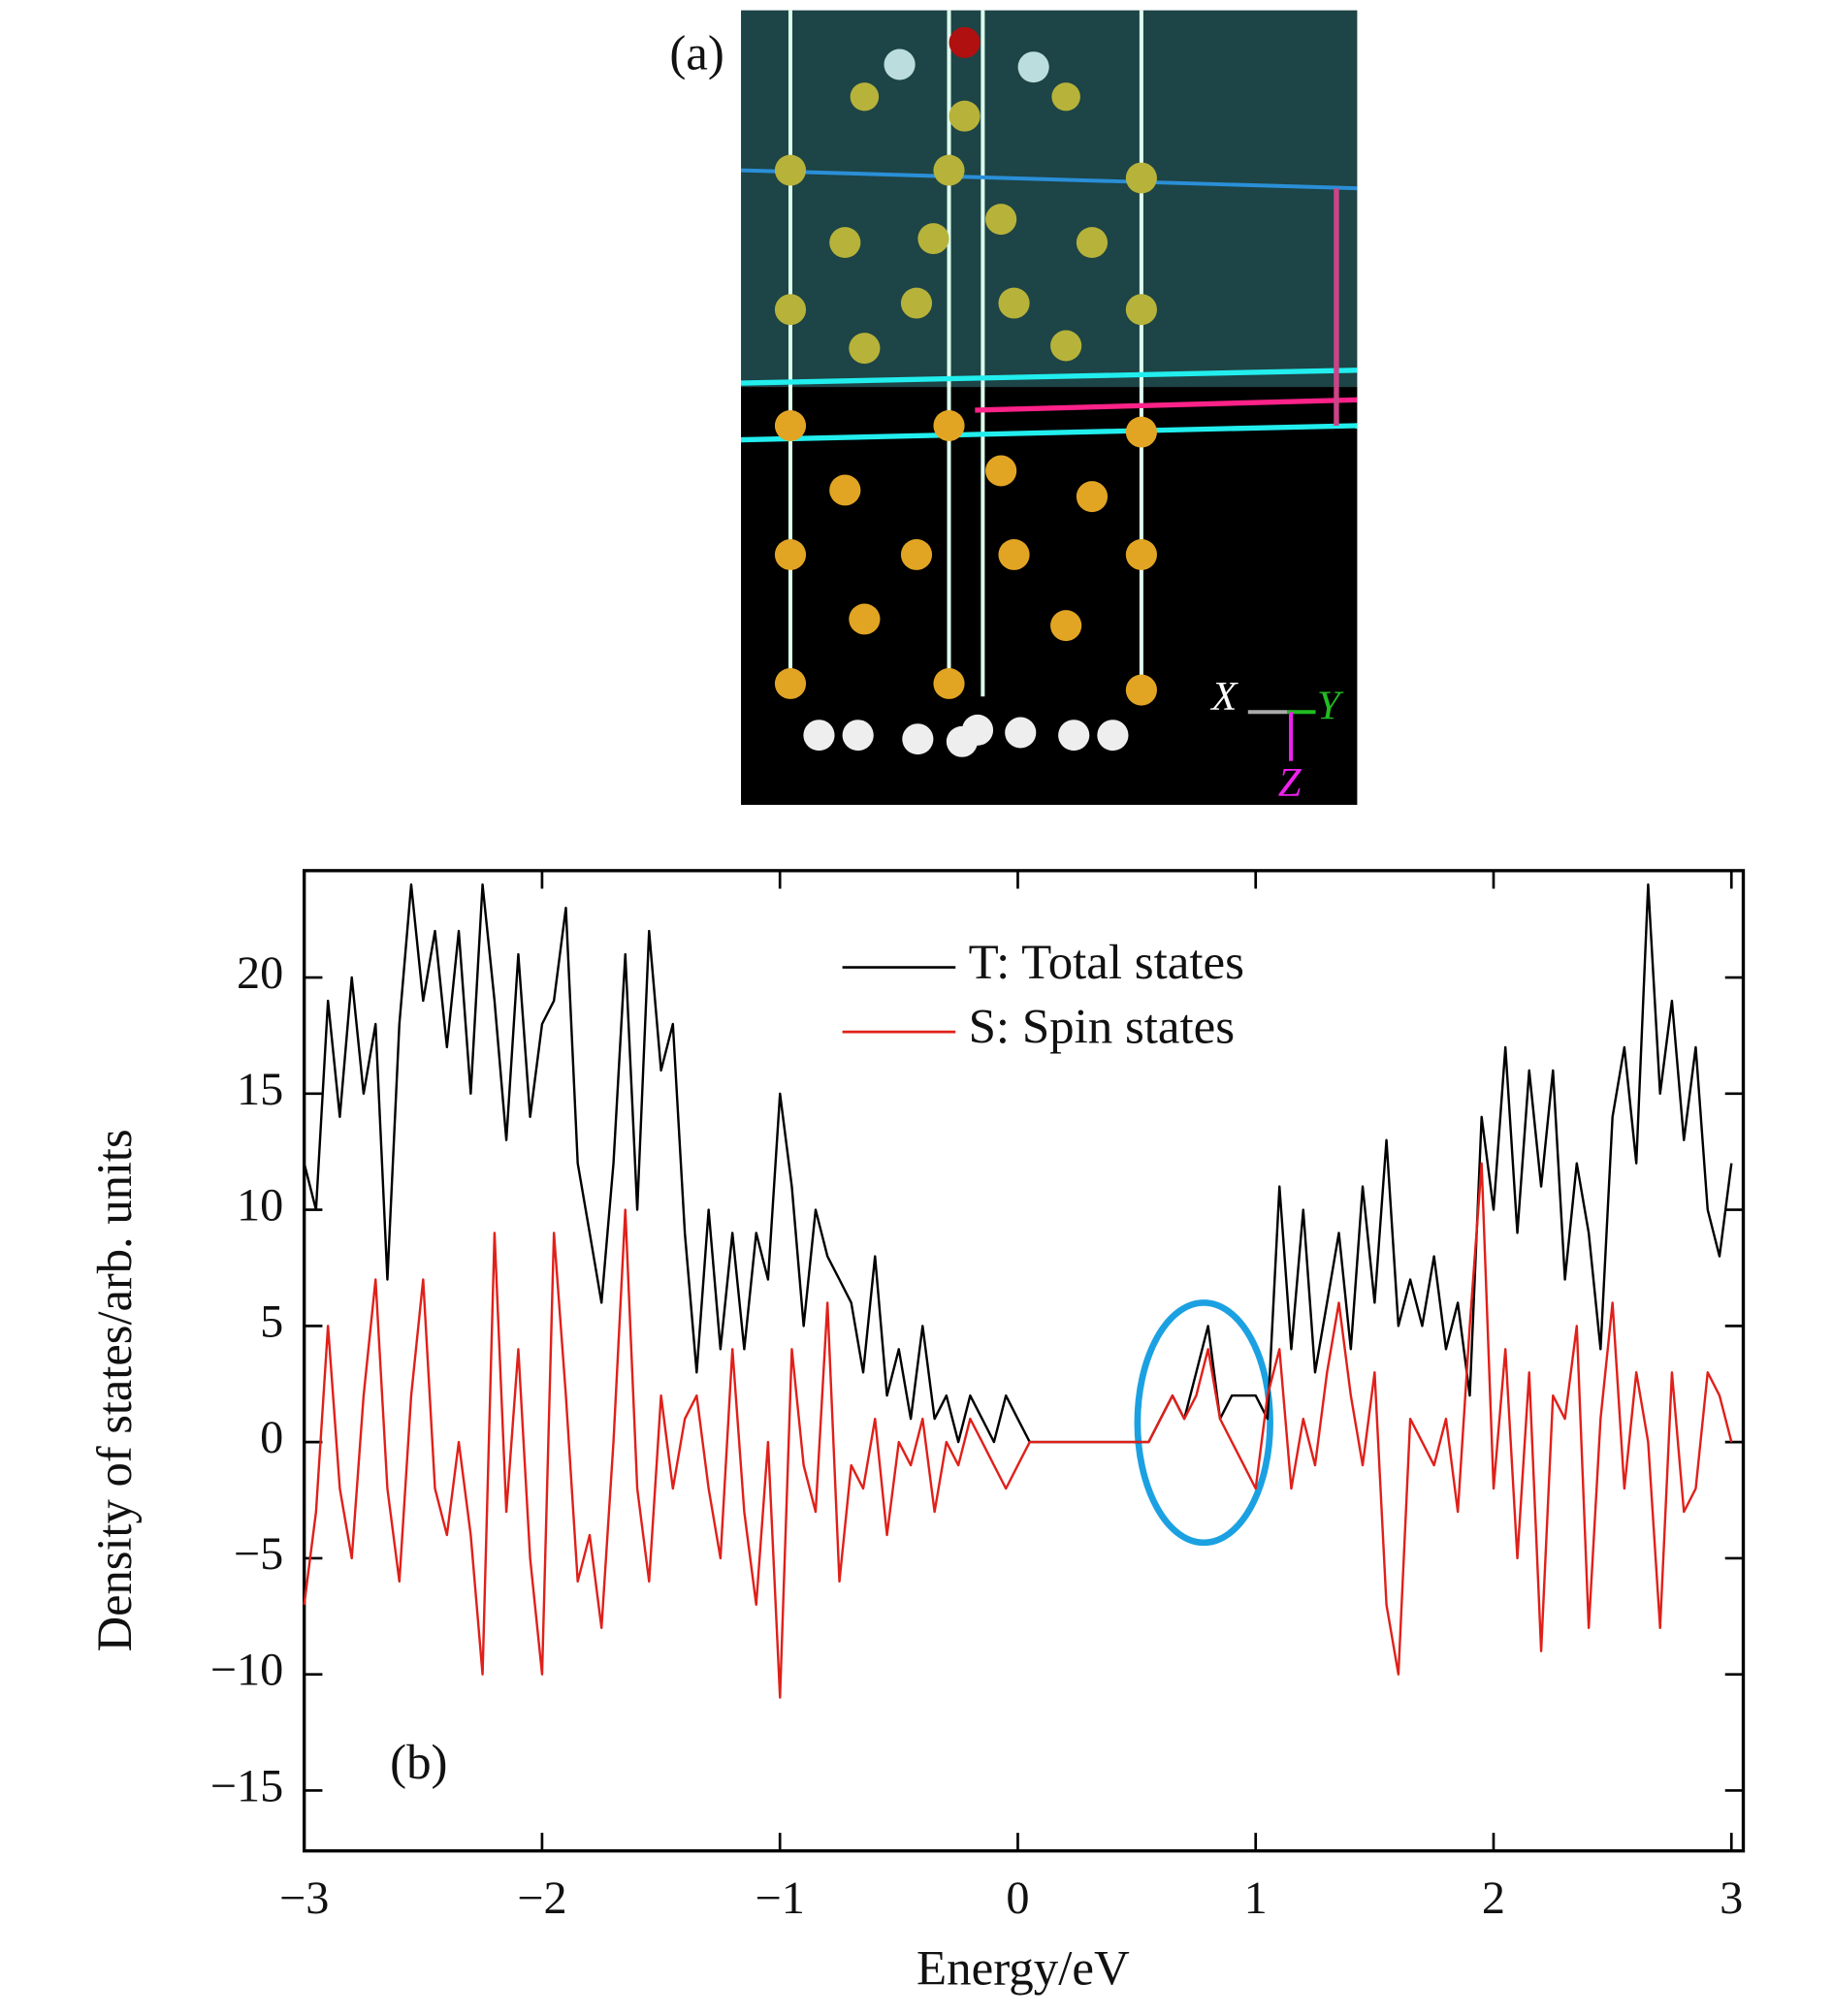 Image resolution: width=1833 pixels, height=2016 pixels. Describe the element at coordinates (114, 1390) in the screenshot. I see `y-axis-label: Density of states/arb. units` at that location.